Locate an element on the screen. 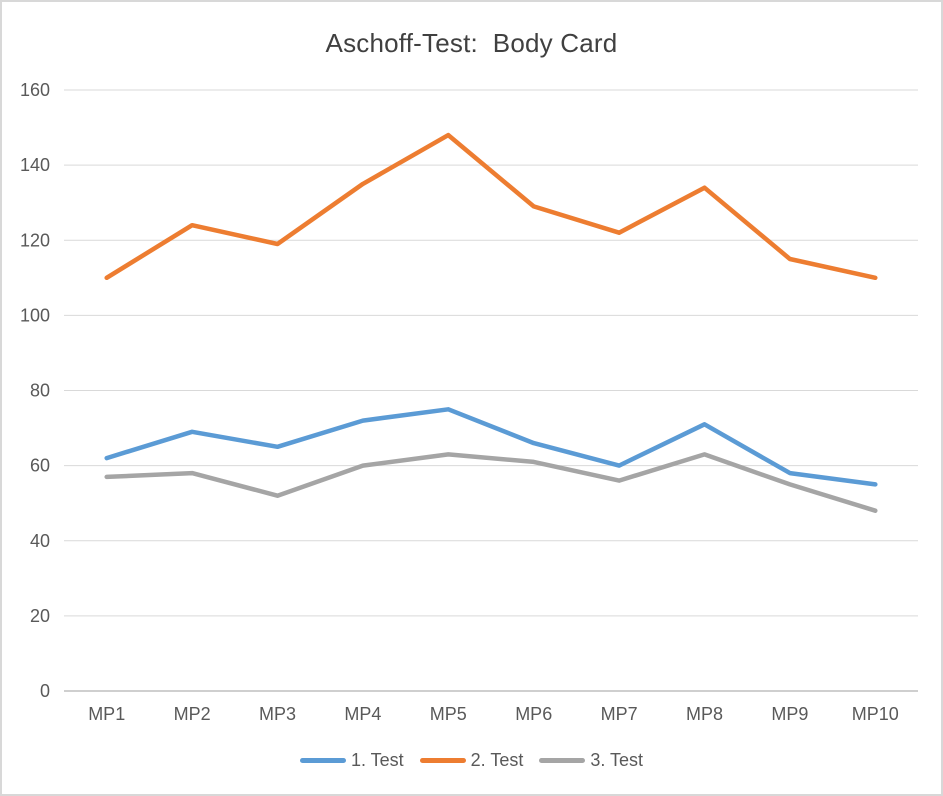 The width and height of the screenshot is (943, 796). legend-item-1-test: 1. Test is located at coordinates (351, 760).